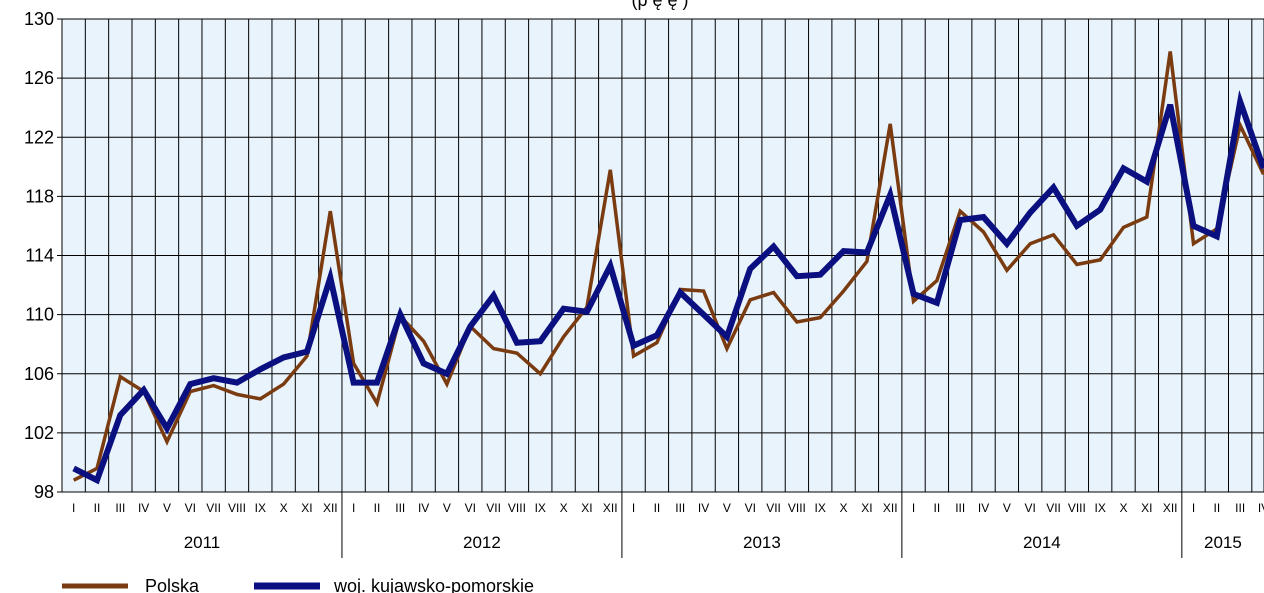 This screenshot has width=1264, height=593. Describe the element at coordinates (39, 433) in the screenshot. I see `y-tick-label: 102` at that location.